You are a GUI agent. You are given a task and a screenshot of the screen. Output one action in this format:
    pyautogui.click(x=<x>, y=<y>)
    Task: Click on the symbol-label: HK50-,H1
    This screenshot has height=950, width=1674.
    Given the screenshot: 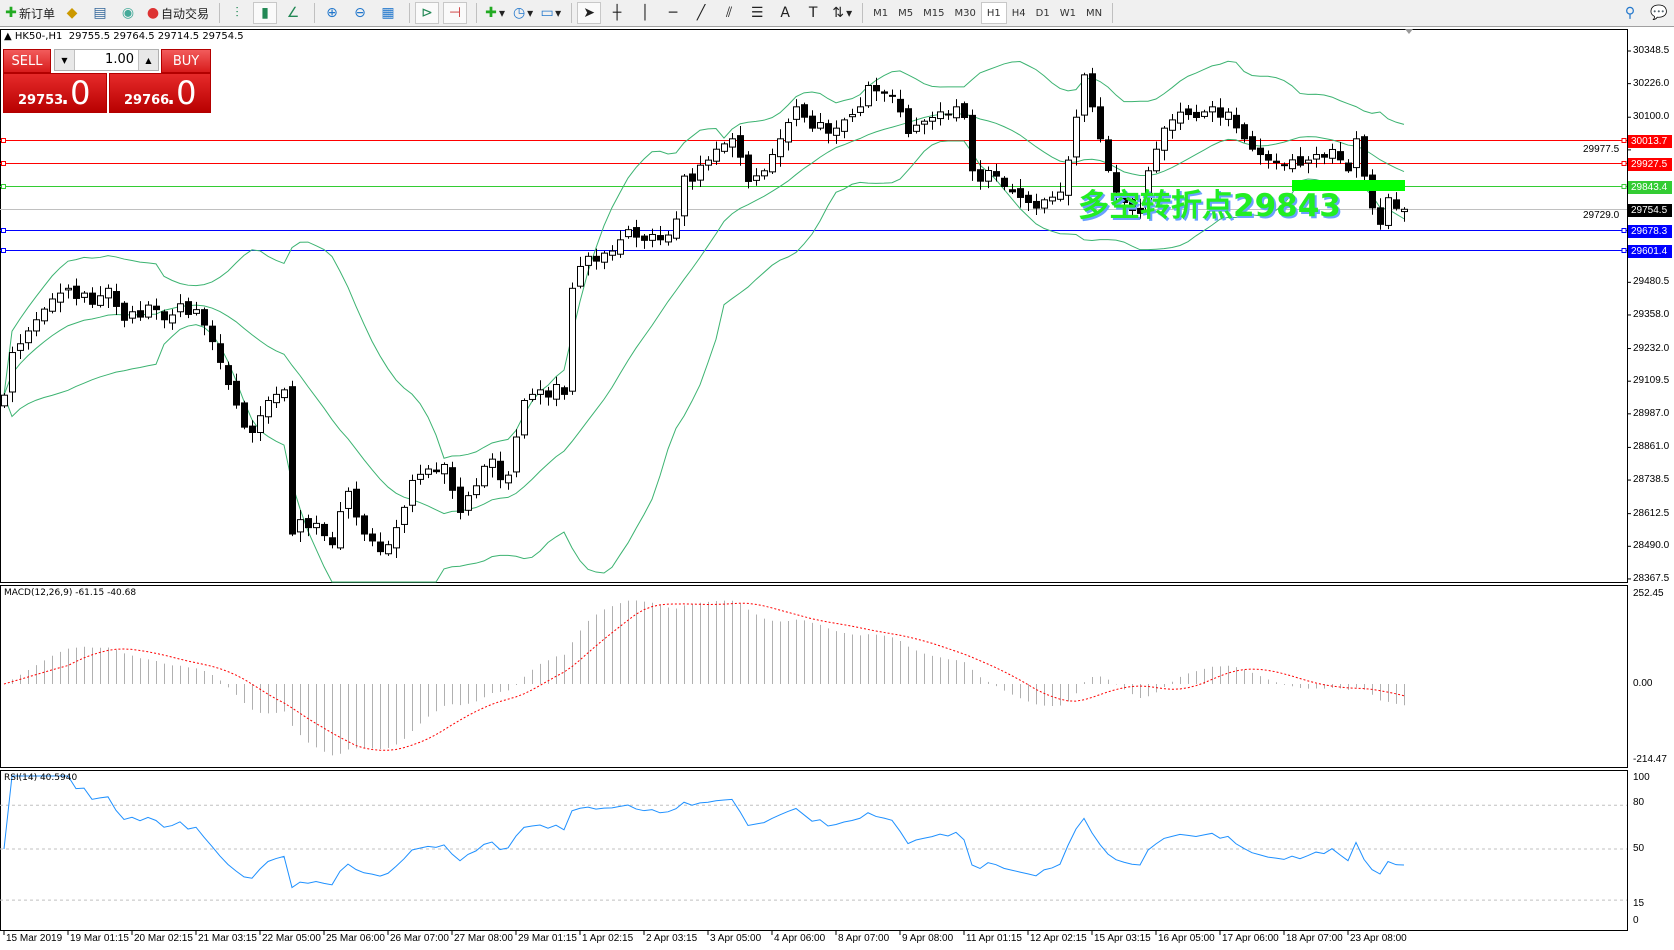 What is the action you would take?
    pyautogui.click(x=38, y=36)
    